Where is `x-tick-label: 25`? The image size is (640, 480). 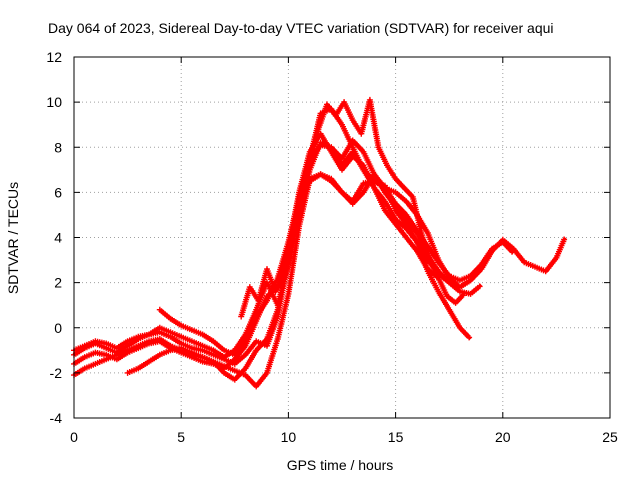 x-tick-label: 25 is located at coordinates (610, 437).